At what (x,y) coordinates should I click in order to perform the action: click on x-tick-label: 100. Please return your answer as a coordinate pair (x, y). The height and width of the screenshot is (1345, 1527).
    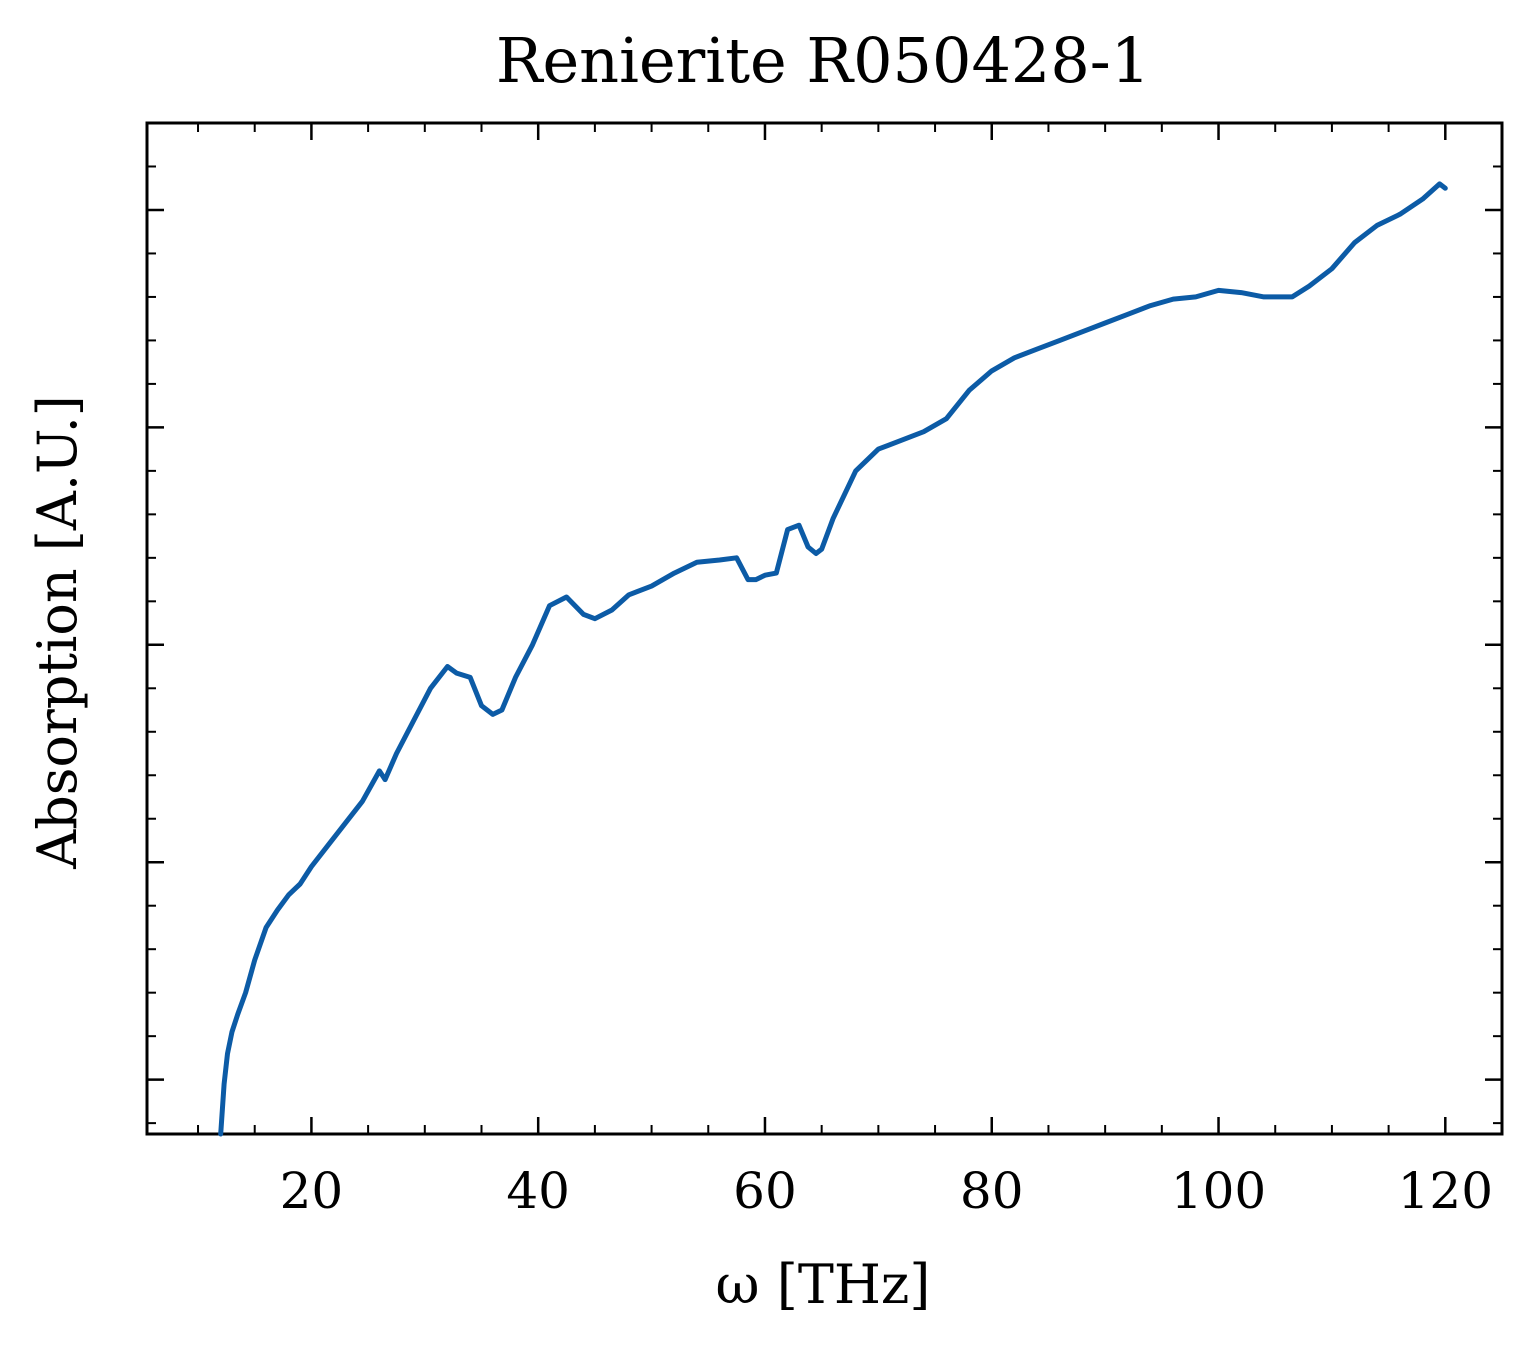
    Looking at the image, I should click on (1218, 1191).